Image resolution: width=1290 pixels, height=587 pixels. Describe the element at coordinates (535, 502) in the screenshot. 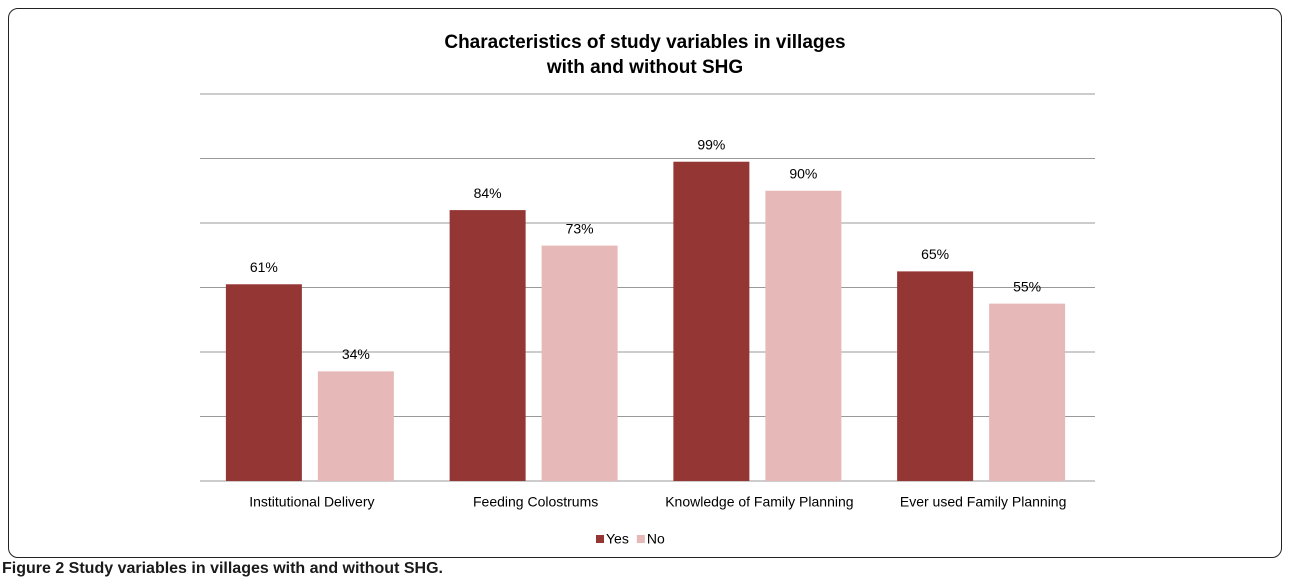

I see `x-tick-label: Feeding Colostrums` at that location.